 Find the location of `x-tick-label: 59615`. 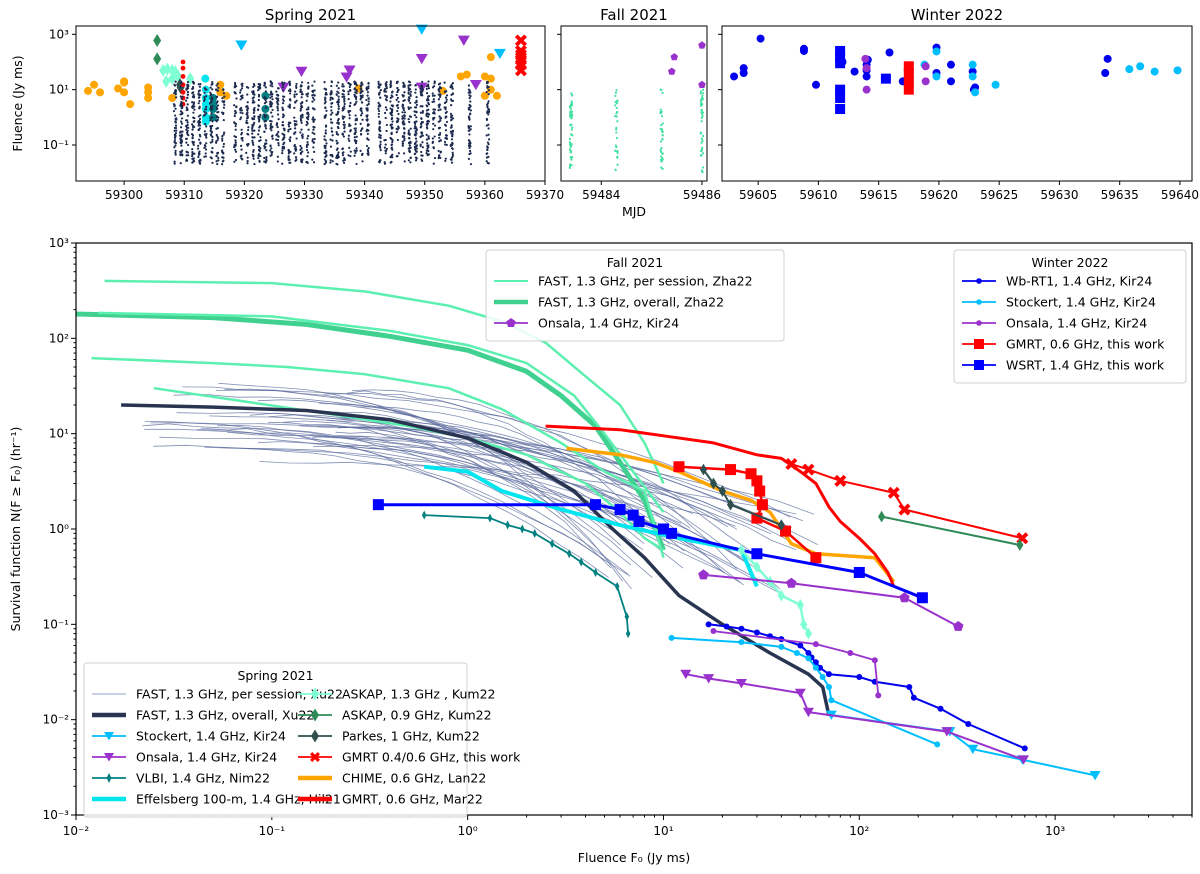

x-tick-label: 59615 is located at coordinates (879, 195).